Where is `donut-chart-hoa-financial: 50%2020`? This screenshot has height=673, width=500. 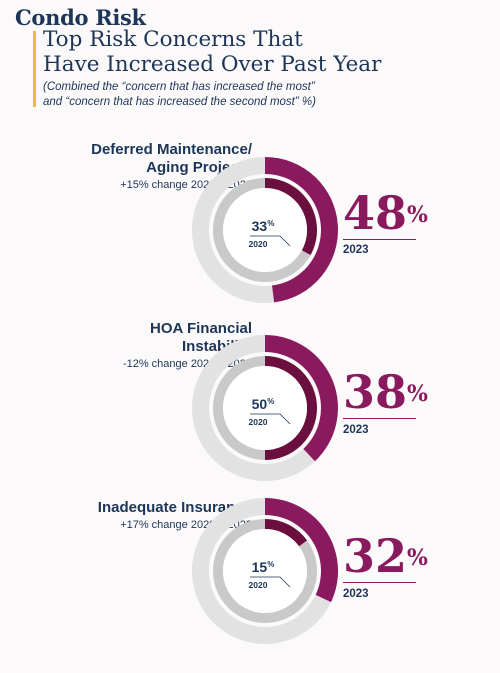
donut-chart-hoa-financial: 50%2020 is located at coordinates (264, 408).